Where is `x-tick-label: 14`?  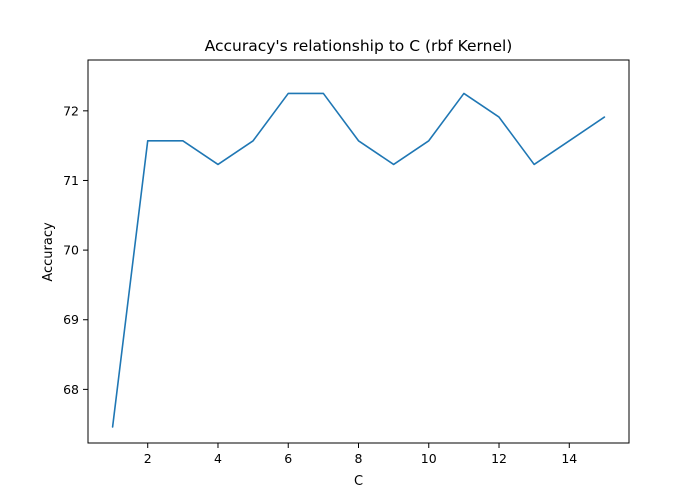
x-tick-label: 14 is located at coordinates (569, 458).